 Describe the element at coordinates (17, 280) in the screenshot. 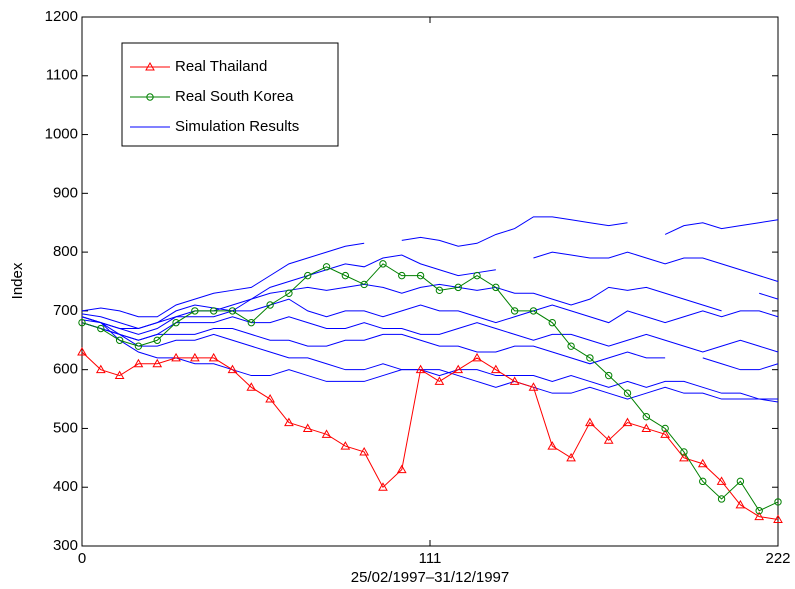

I see `y-axis-label: Index` at that location.